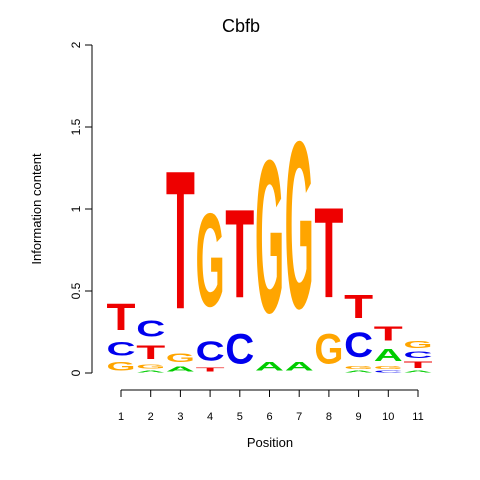  What do you see at coordinates (417, 417) in the screenshot?
I see `x-tick-label: 11` at bounding box center [417, 417].